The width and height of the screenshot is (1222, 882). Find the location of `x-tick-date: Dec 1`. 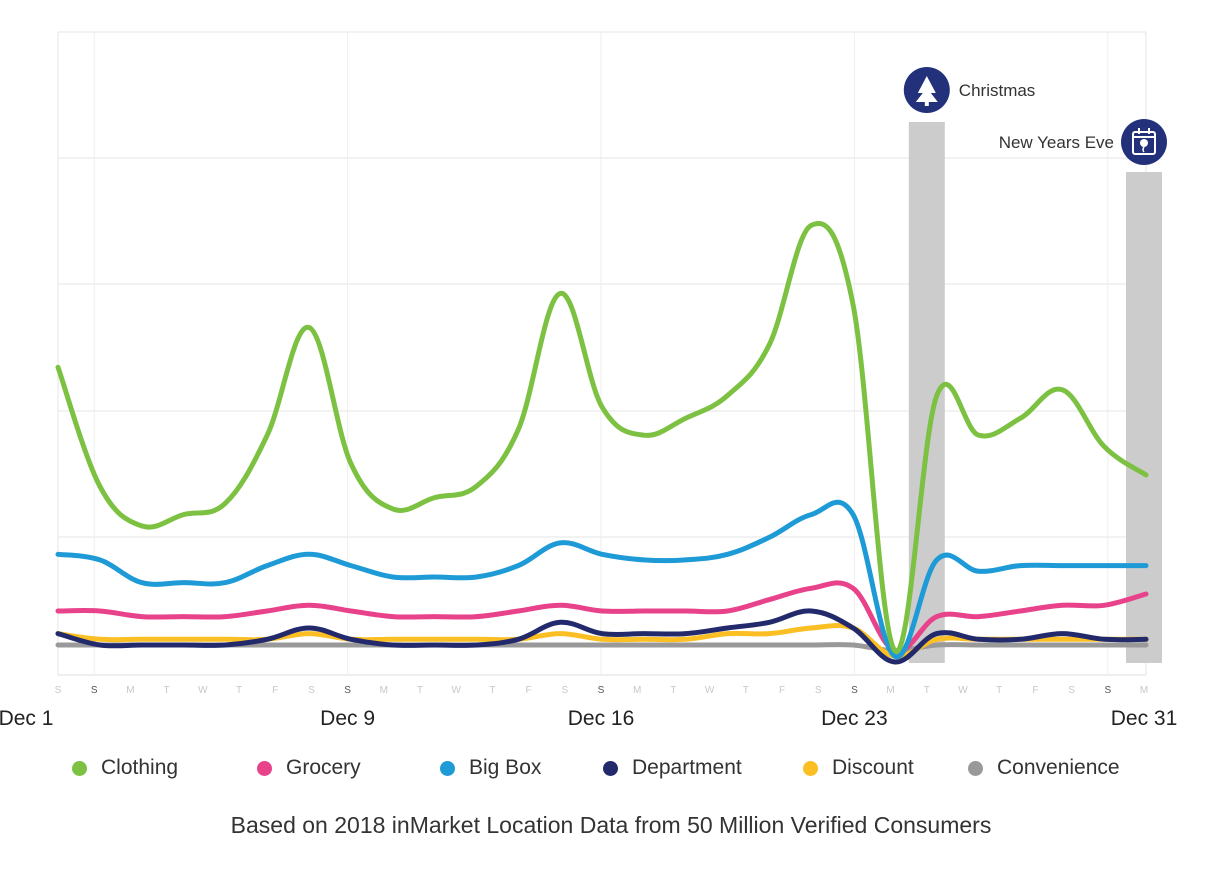

x-tick-date: Dec 1 is located at coordinates (26, 718).